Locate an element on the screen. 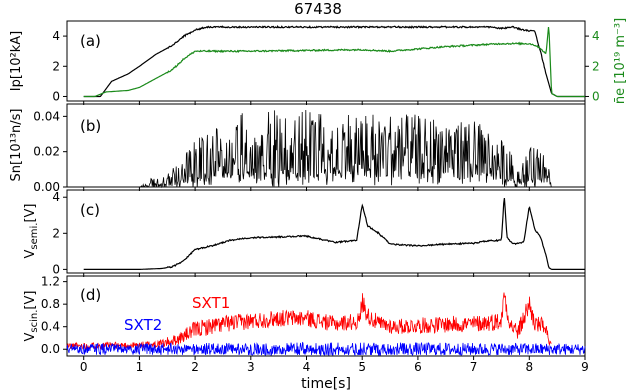 The height and width of the screenshot is (391, 633). x-tick-label: 8 is located at coordinates (529, 367).